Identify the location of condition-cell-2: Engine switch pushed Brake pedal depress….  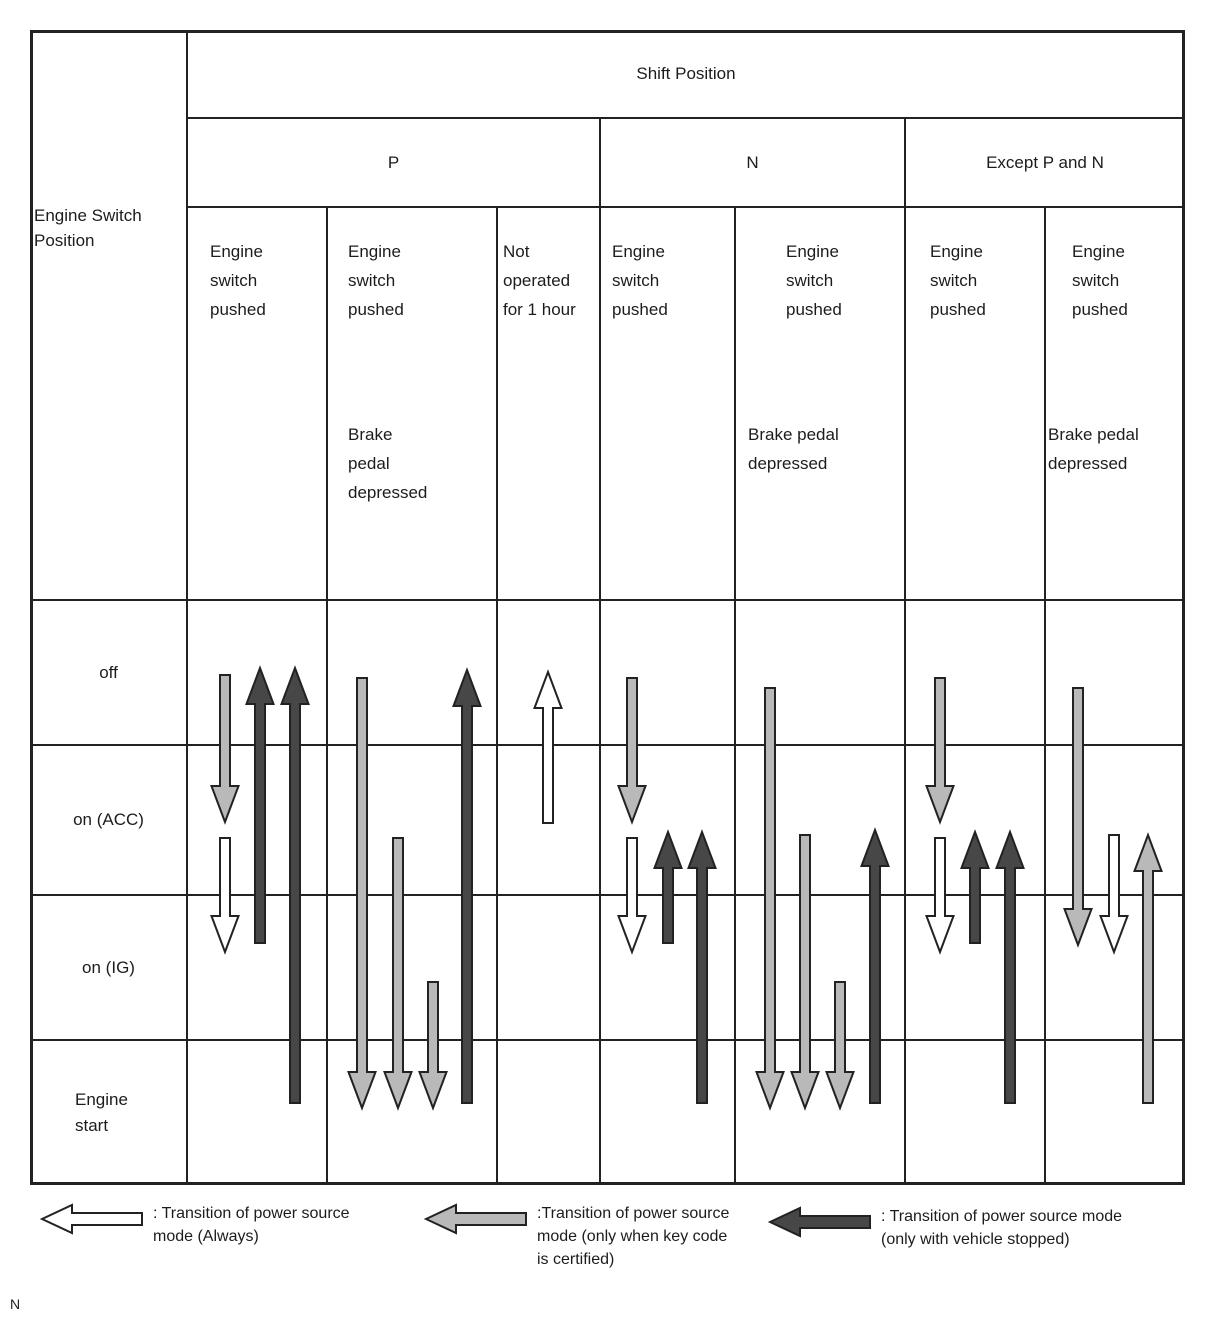
(412, 403).